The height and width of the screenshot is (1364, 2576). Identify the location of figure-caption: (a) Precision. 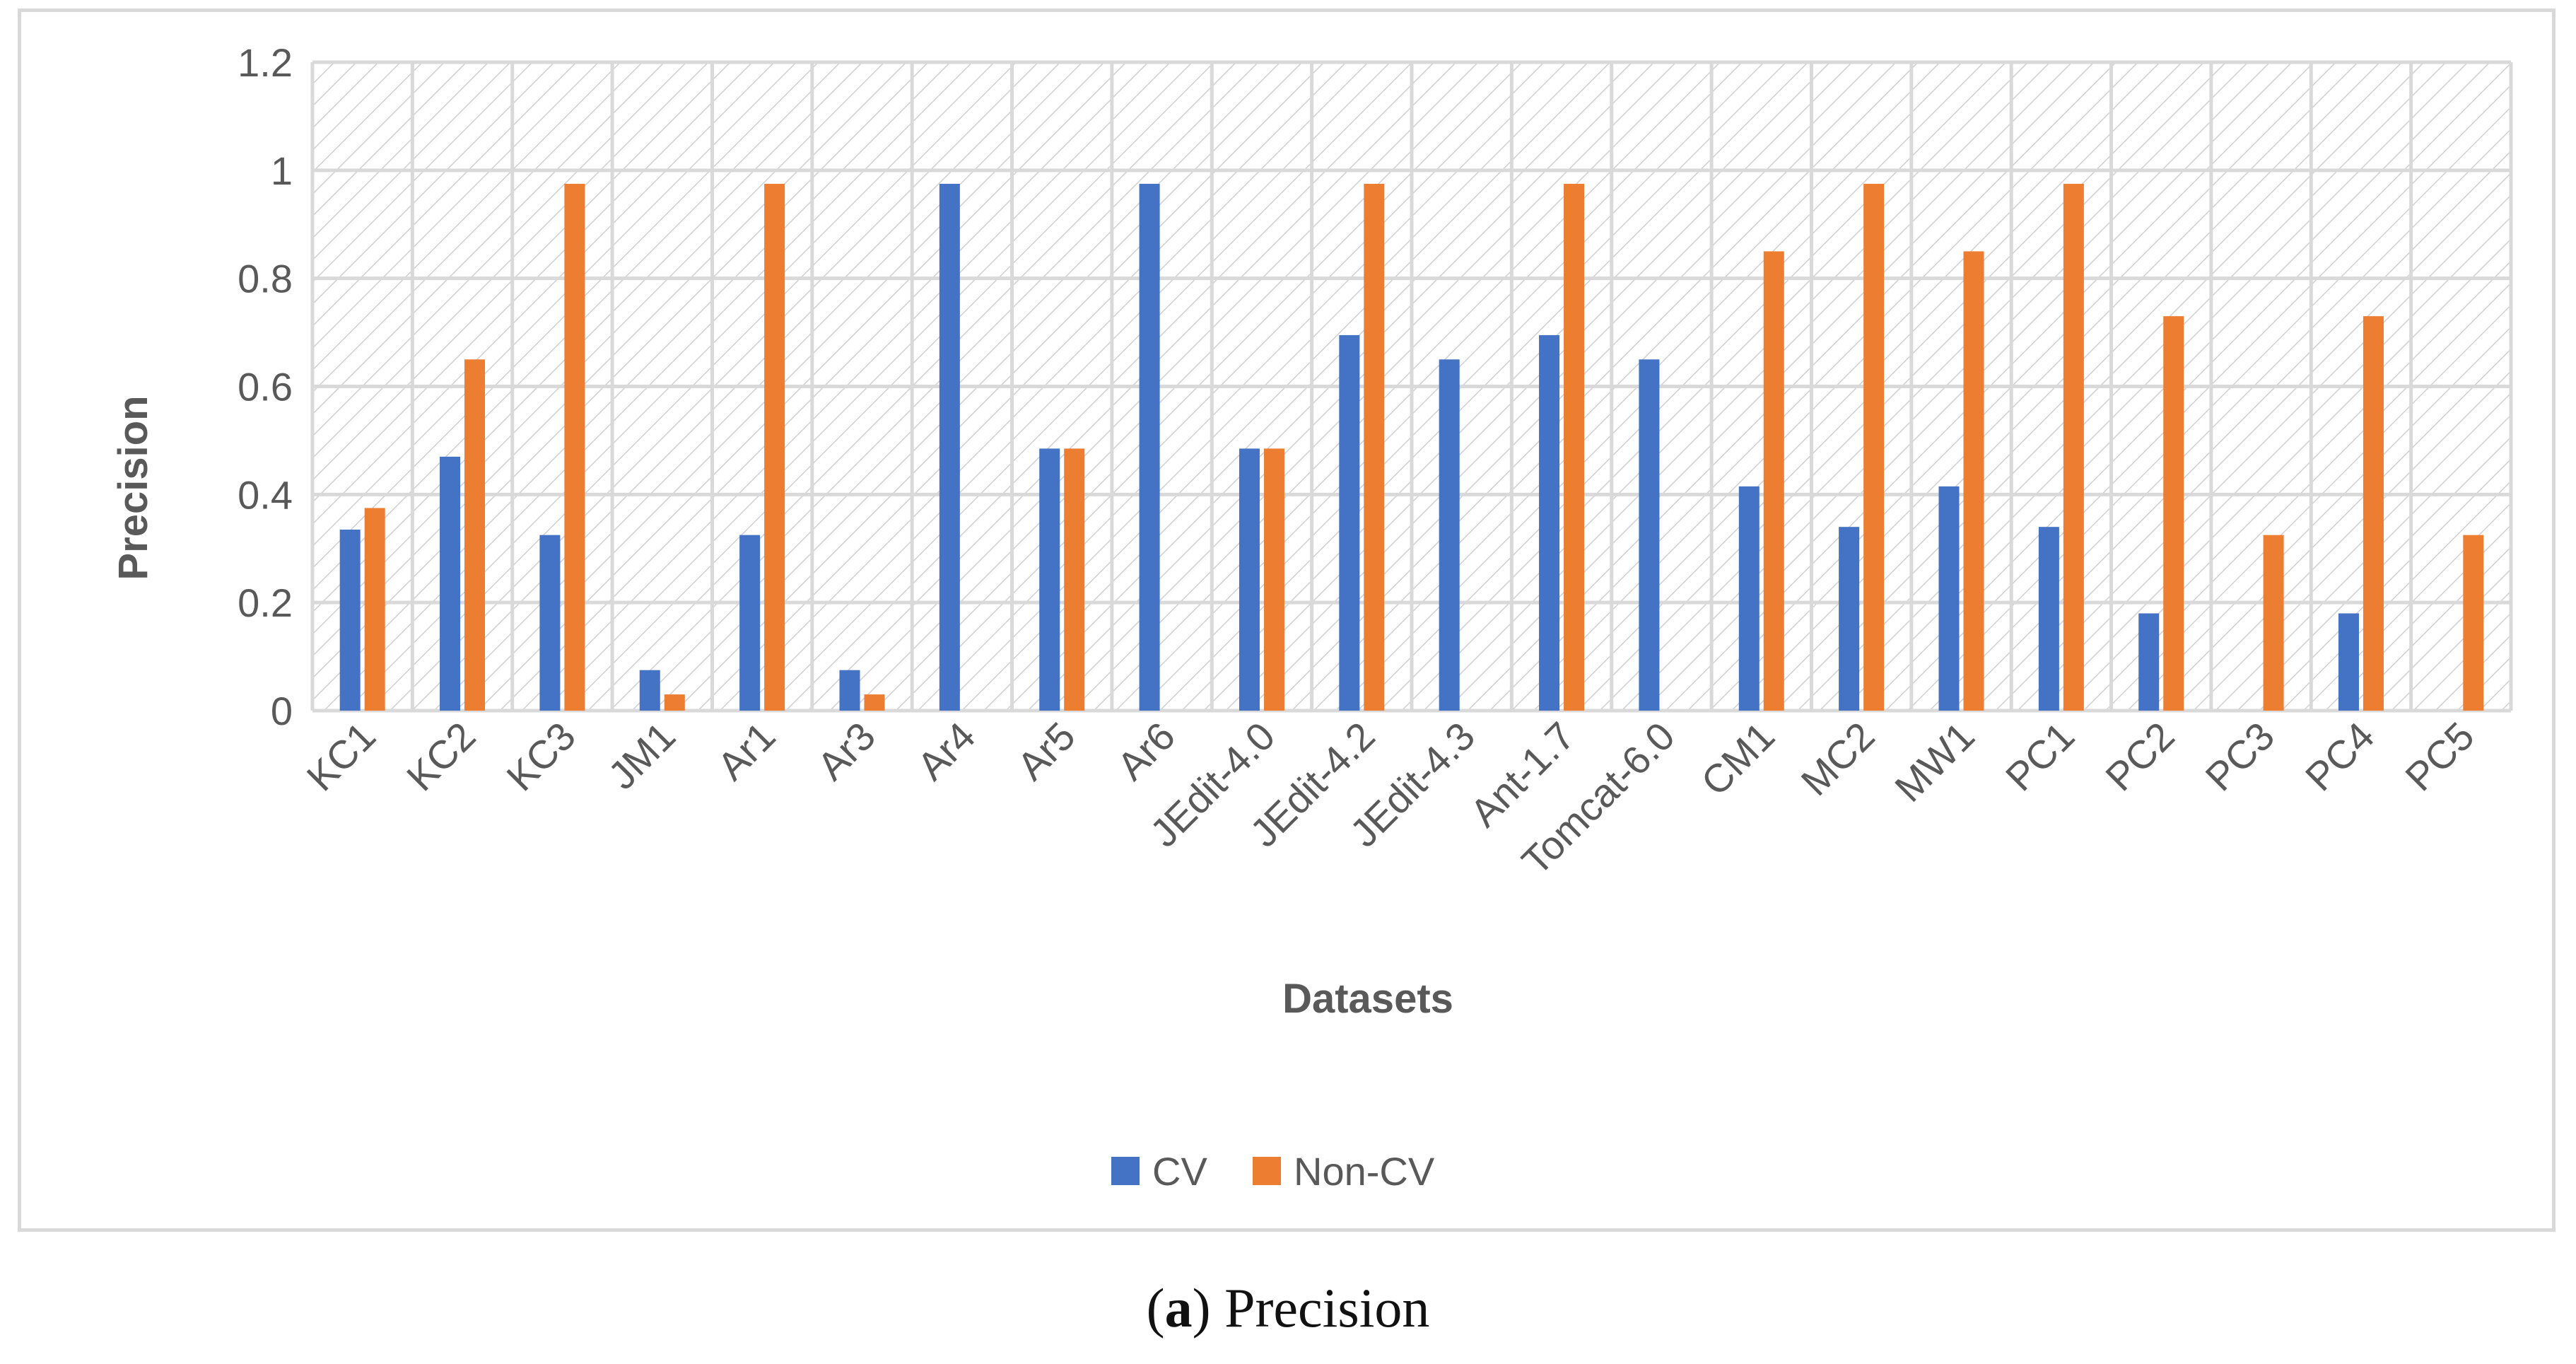
(1288, 1308).